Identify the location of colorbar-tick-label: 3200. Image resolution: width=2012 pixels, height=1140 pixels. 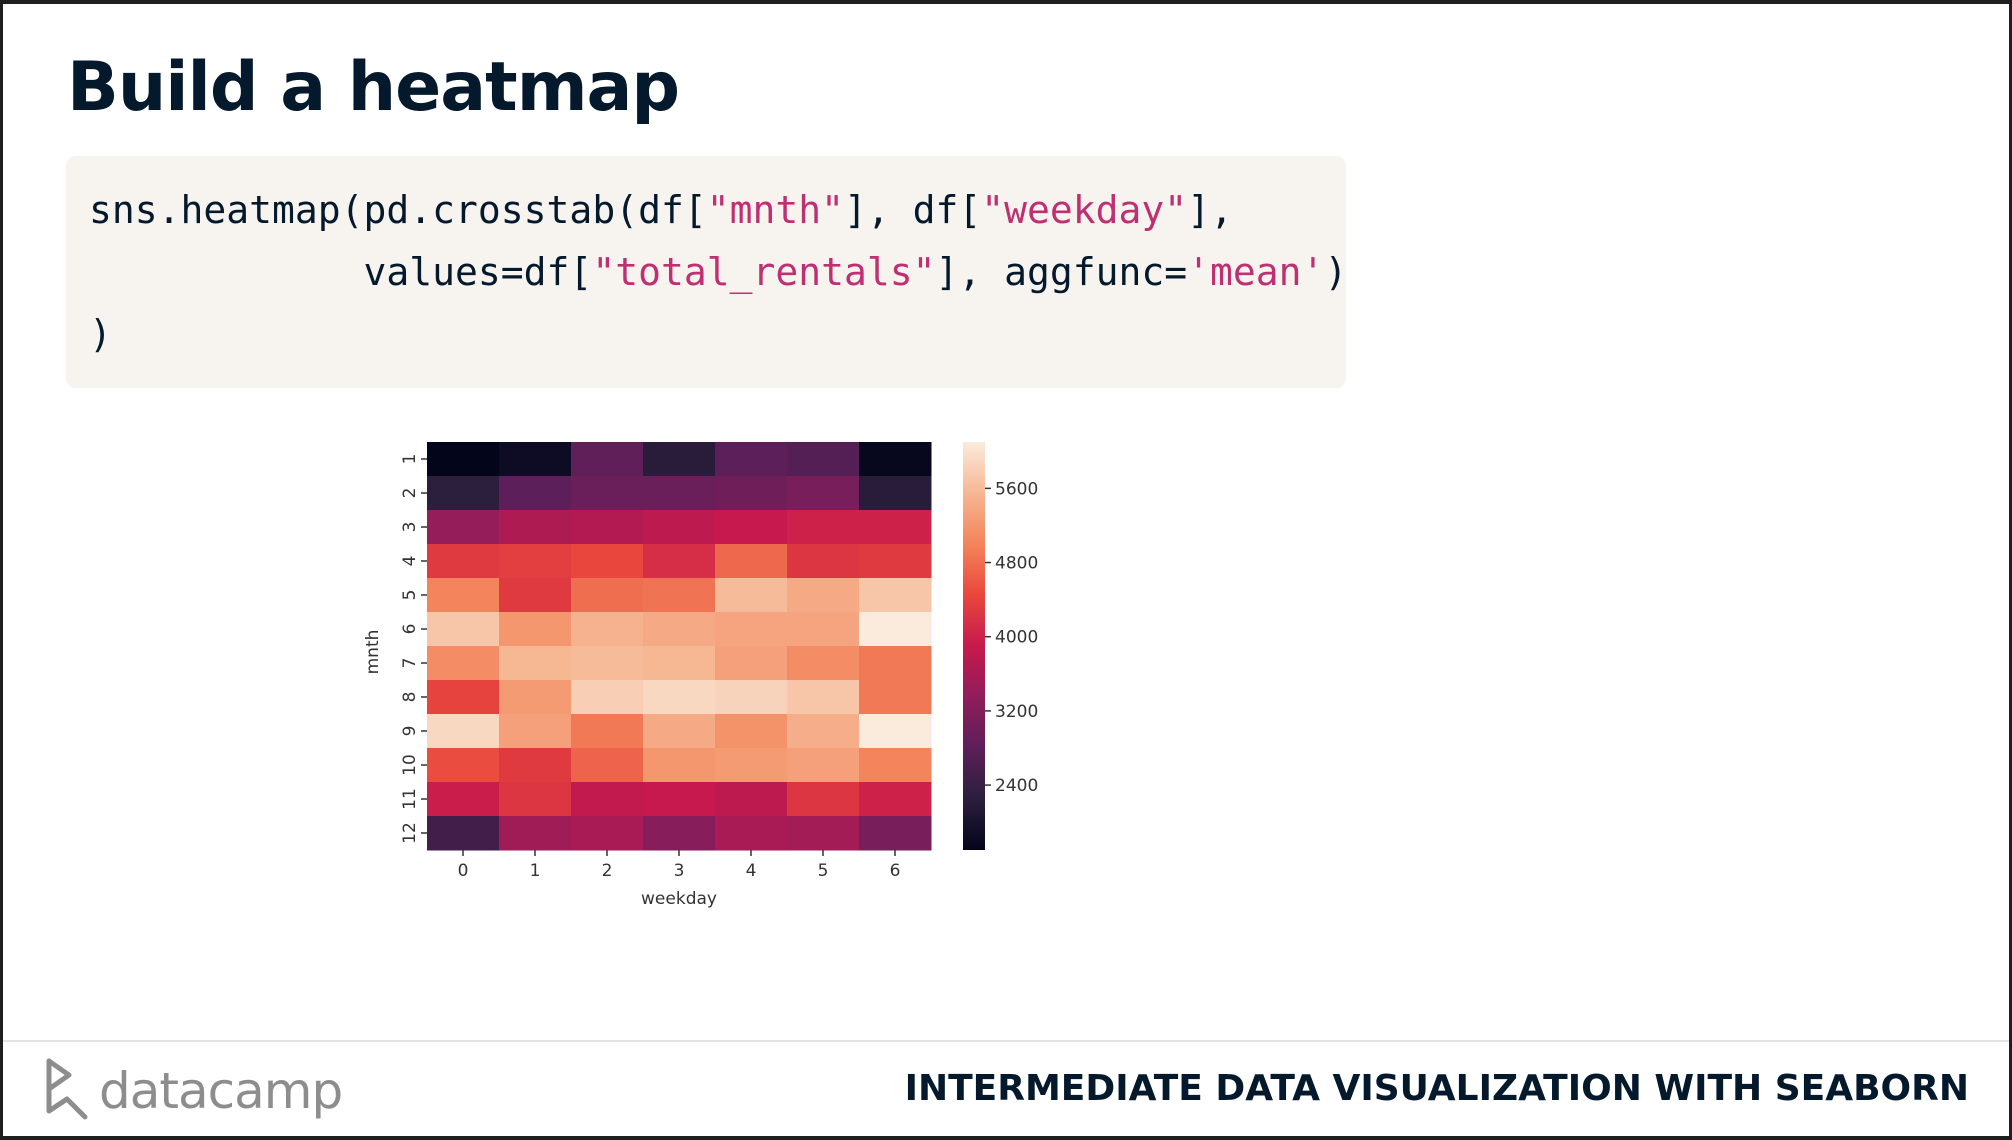
(1016, 712).